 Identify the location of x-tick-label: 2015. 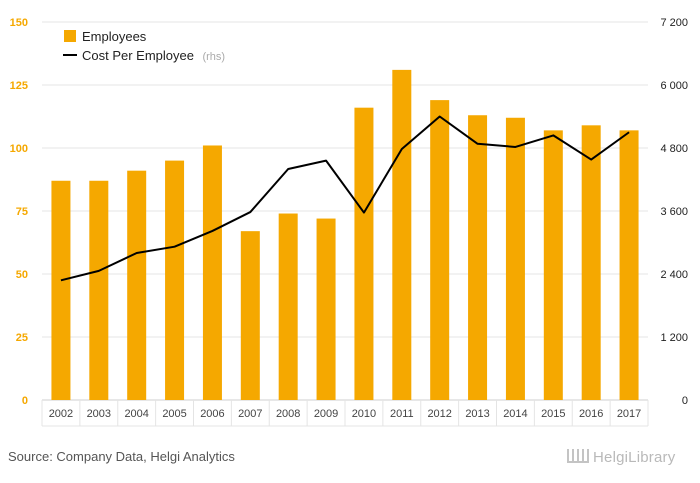
(553, 414).